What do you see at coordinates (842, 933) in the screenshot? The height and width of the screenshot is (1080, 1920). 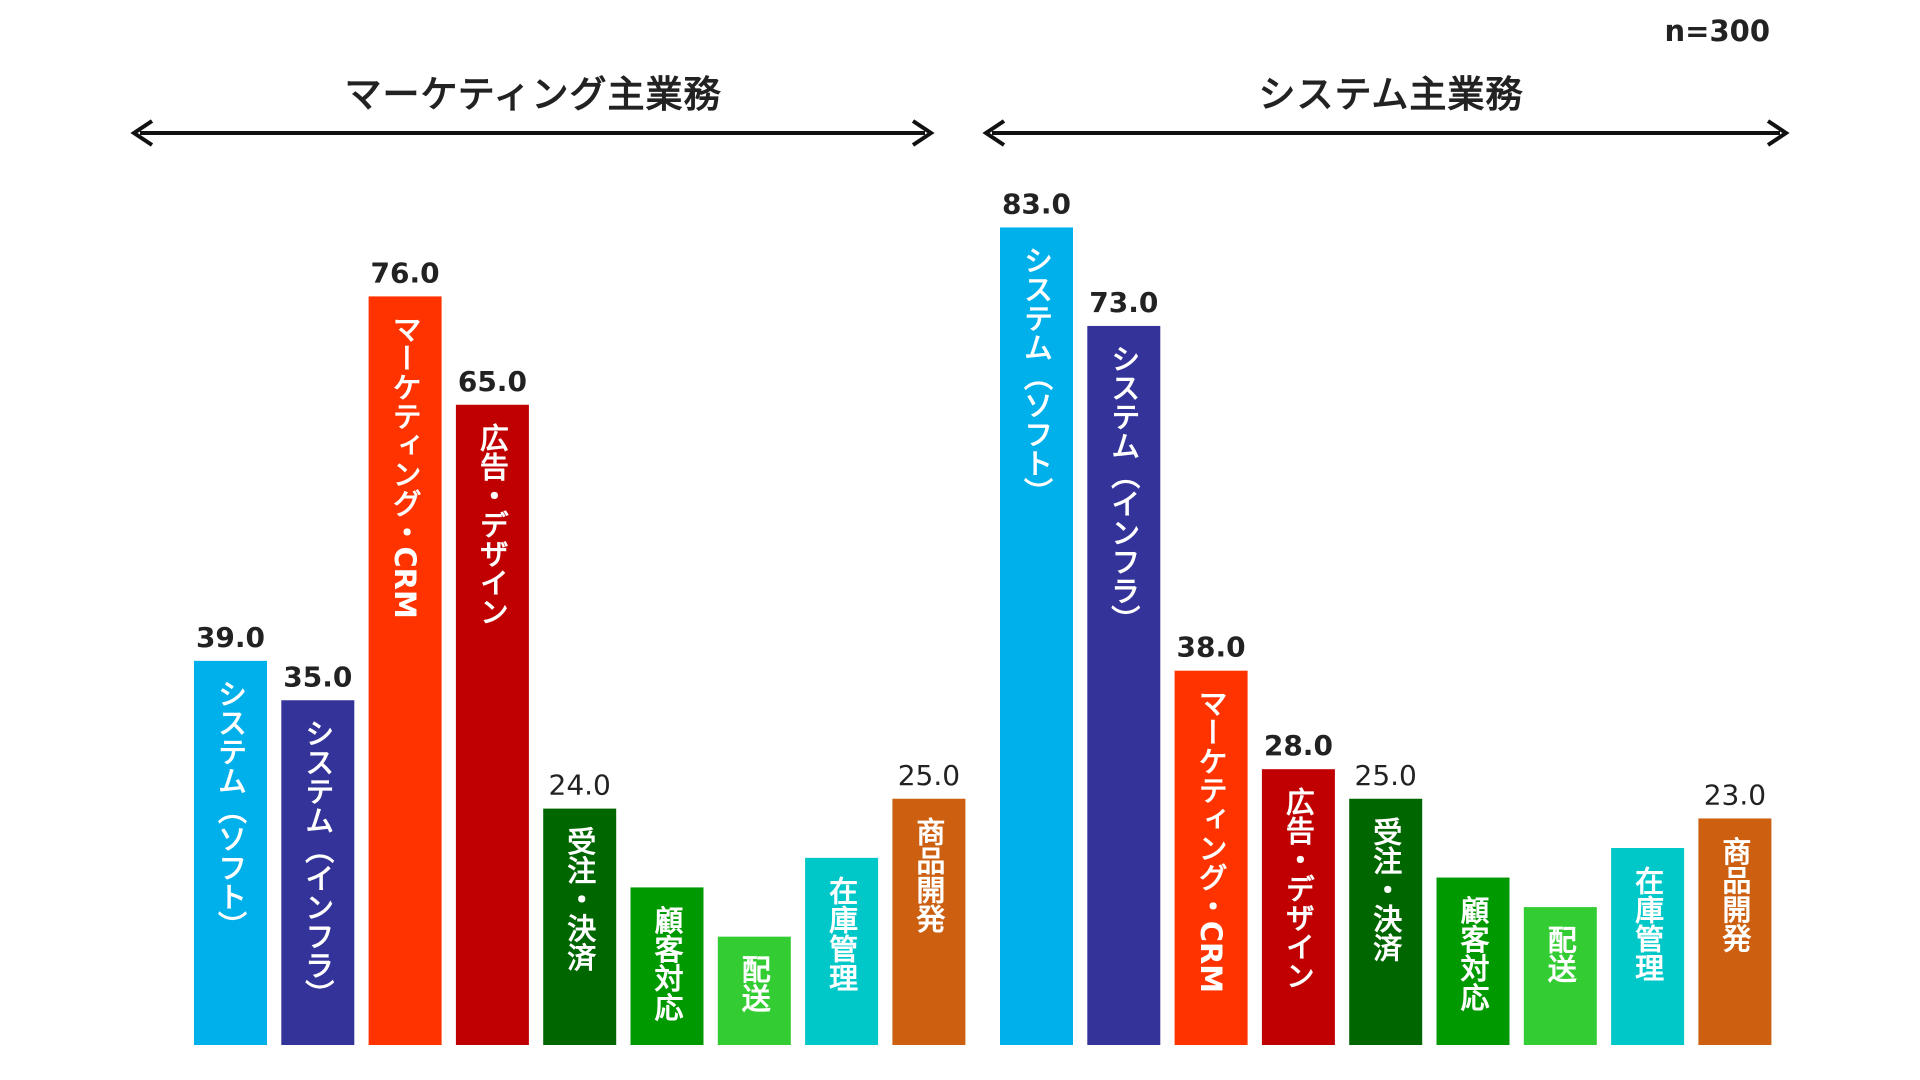 I see `marketing-category-label-8: 在庫管理` at bounding box center [842, 933].